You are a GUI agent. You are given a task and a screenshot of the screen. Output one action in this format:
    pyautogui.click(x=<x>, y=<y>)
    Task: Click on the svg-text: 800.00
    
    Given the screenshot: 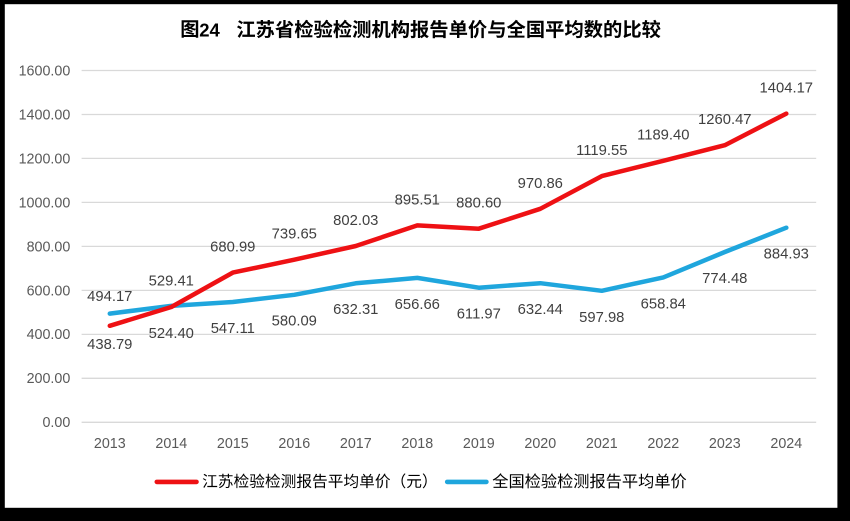 What is the action you would take?
    pyautogui.click(x=49, y=247)
    